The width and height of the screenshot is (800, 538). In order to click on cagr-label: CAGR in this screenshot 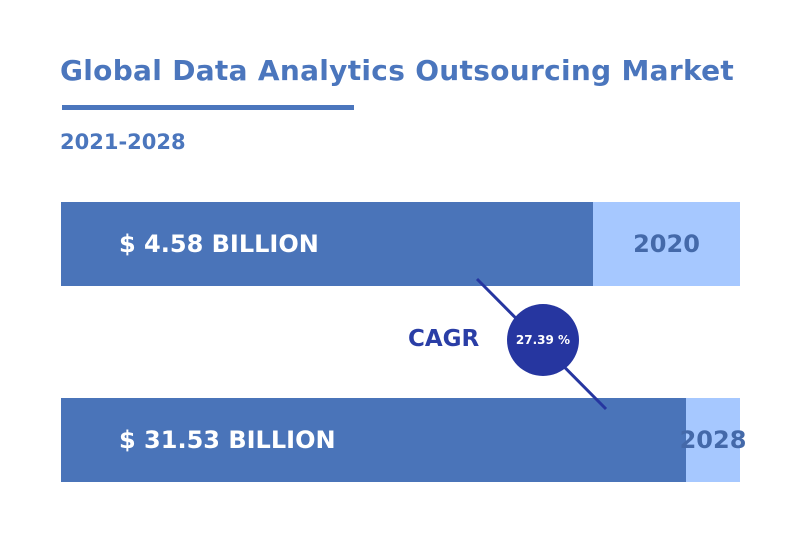, I will do `click(444, 339)`.